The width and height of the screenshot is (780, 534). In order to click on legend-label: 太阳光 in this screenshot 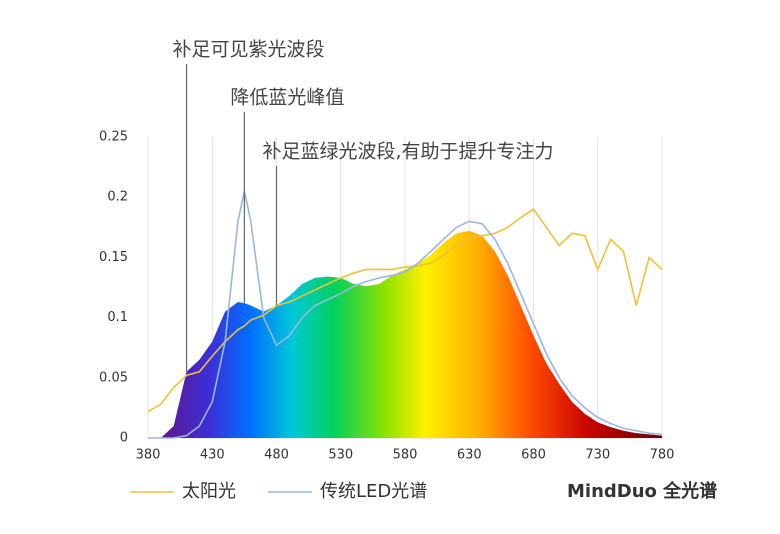, I will do `click(209, 491)`.